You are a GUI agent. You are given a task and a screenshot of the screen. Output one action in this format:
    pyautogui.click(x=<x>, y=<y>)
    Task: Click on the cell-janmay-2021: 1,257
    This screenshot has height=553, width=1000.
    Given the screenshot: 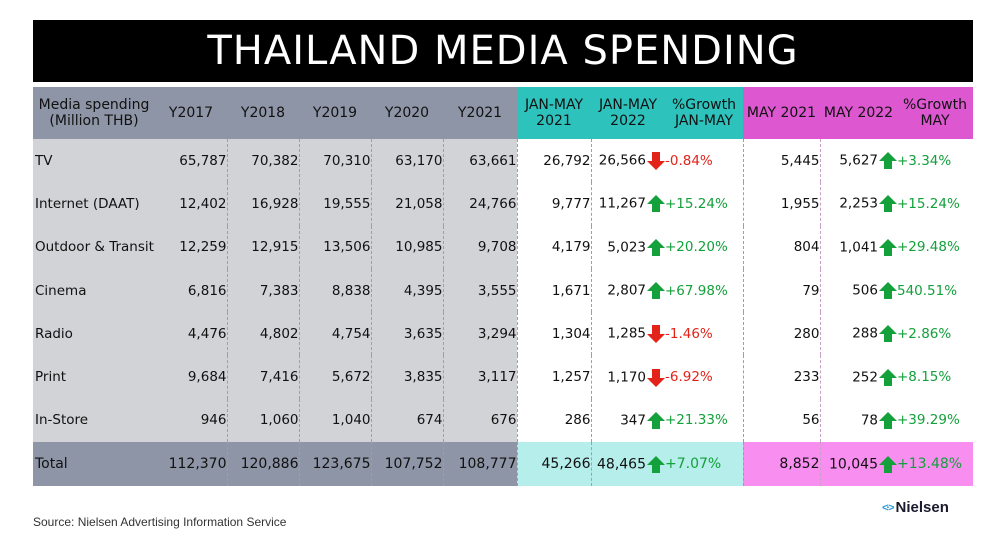 What is the action you would take?
    pyautogui.click(x=554, y=377)
    